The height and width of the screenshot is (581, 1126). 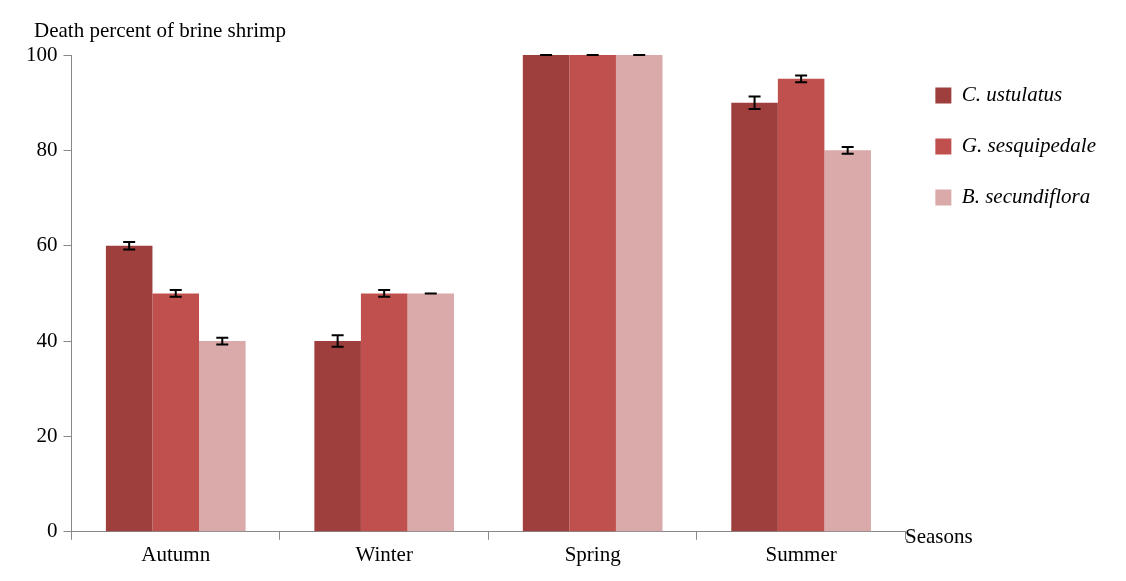 I want to click on x-tick-label: Winter, so click(x=384, y=553).